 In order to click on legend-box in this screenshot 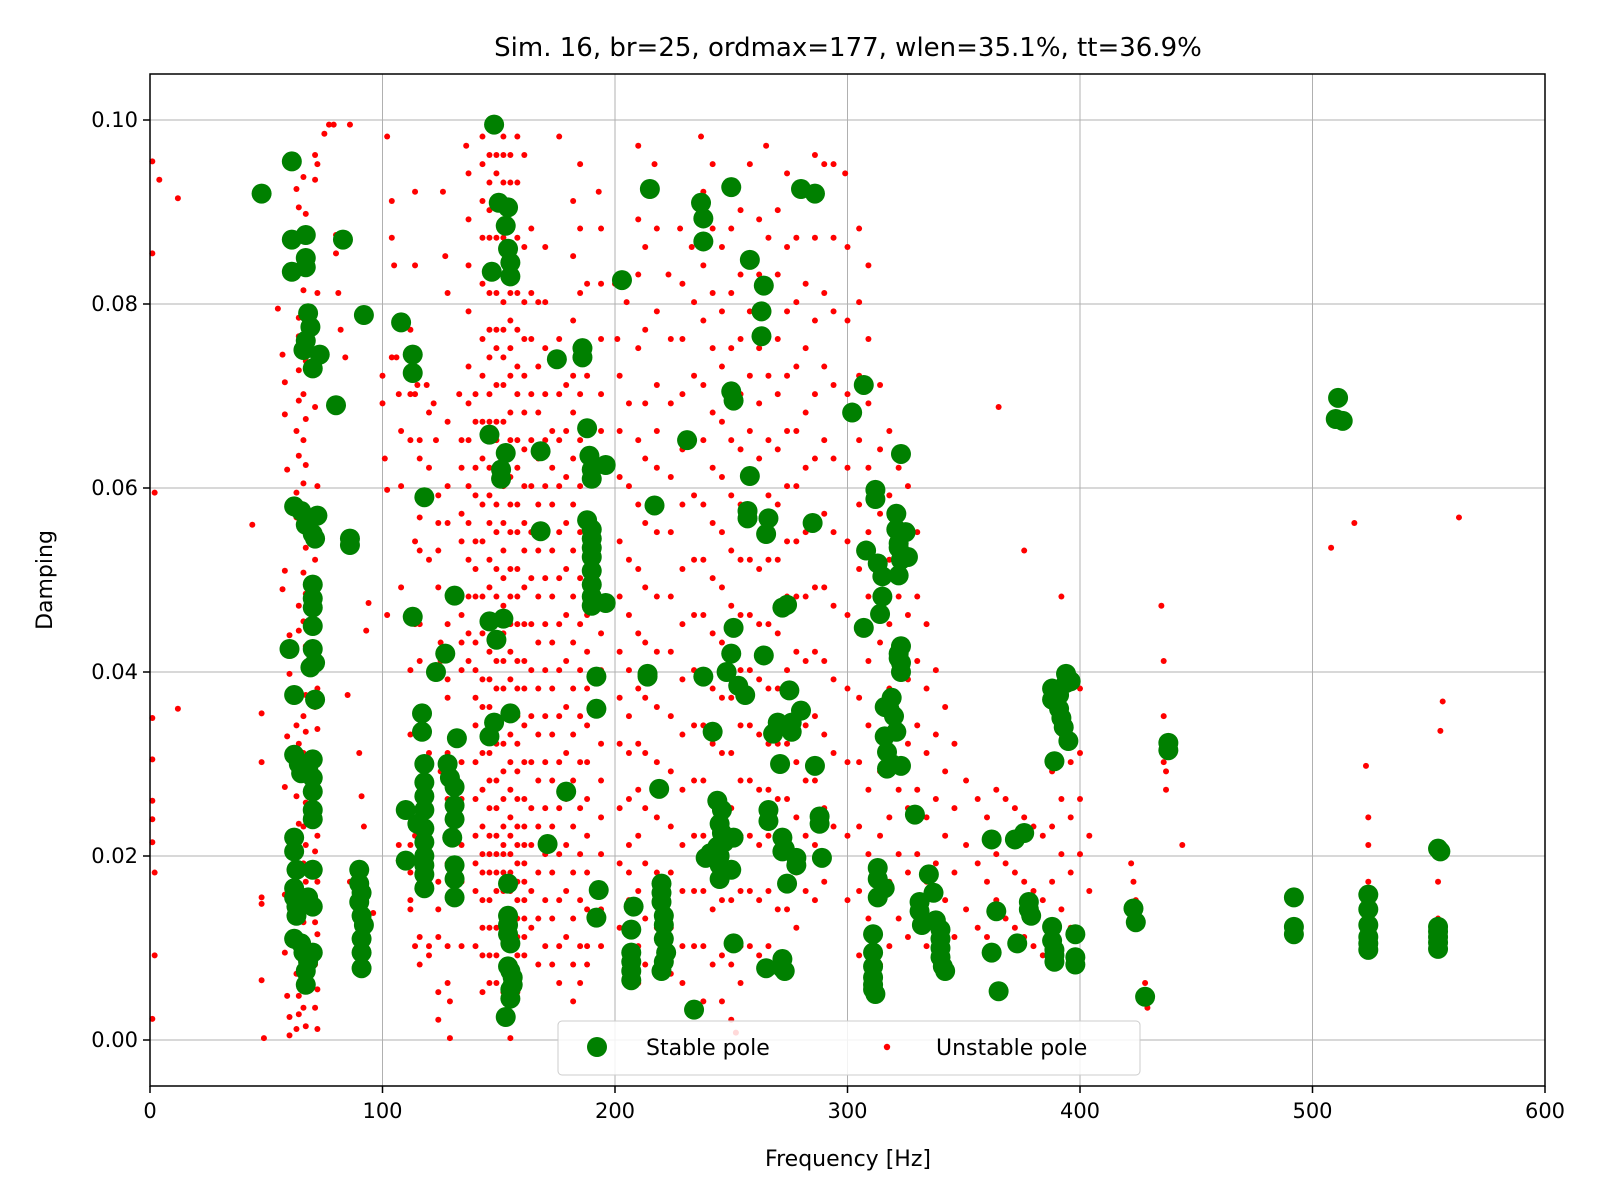, I will do `click(849, 1048)`.